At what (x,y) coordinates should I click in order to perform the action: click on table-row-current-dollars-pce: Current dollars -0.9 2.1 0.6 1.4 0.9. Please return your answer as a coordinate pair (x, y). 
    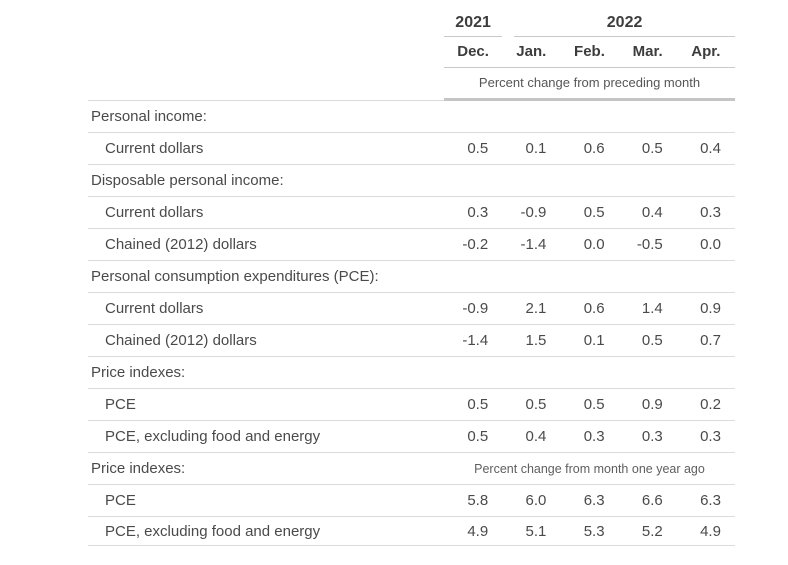
    Looking at the image, I should click on (411, 309).